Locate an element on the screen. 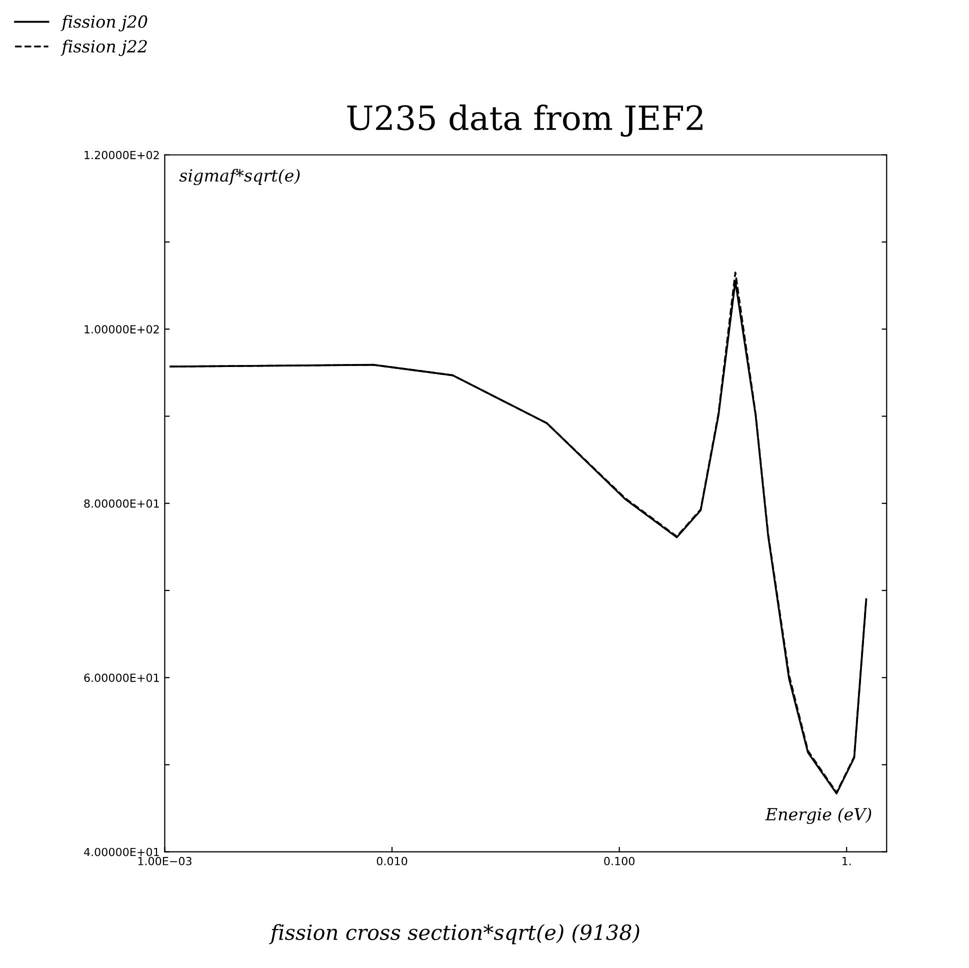 The width and height of the screenshot is (969, 968). y-tick-label: 4.00000E+01 is located at coordinates (121, 852).